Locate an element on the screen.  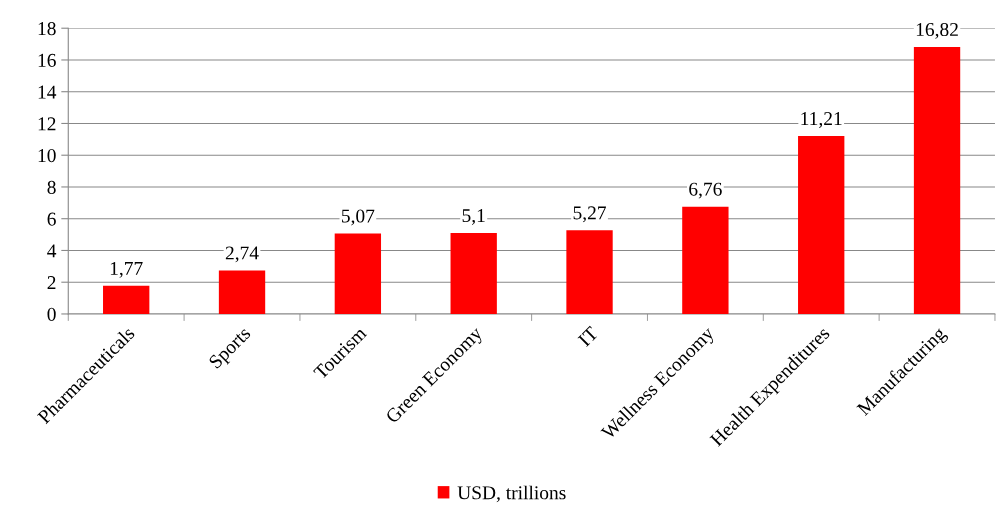
y-tick-label: 4 is located at coordinates (52, 251).